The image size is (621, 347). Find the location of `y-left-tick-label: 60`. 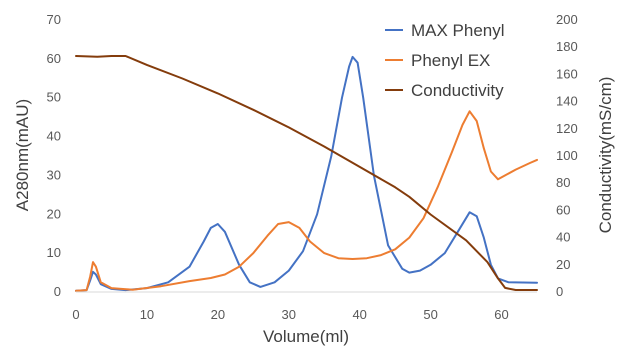

y-left-tick-label: 60 is located at coordinates (54, 58).